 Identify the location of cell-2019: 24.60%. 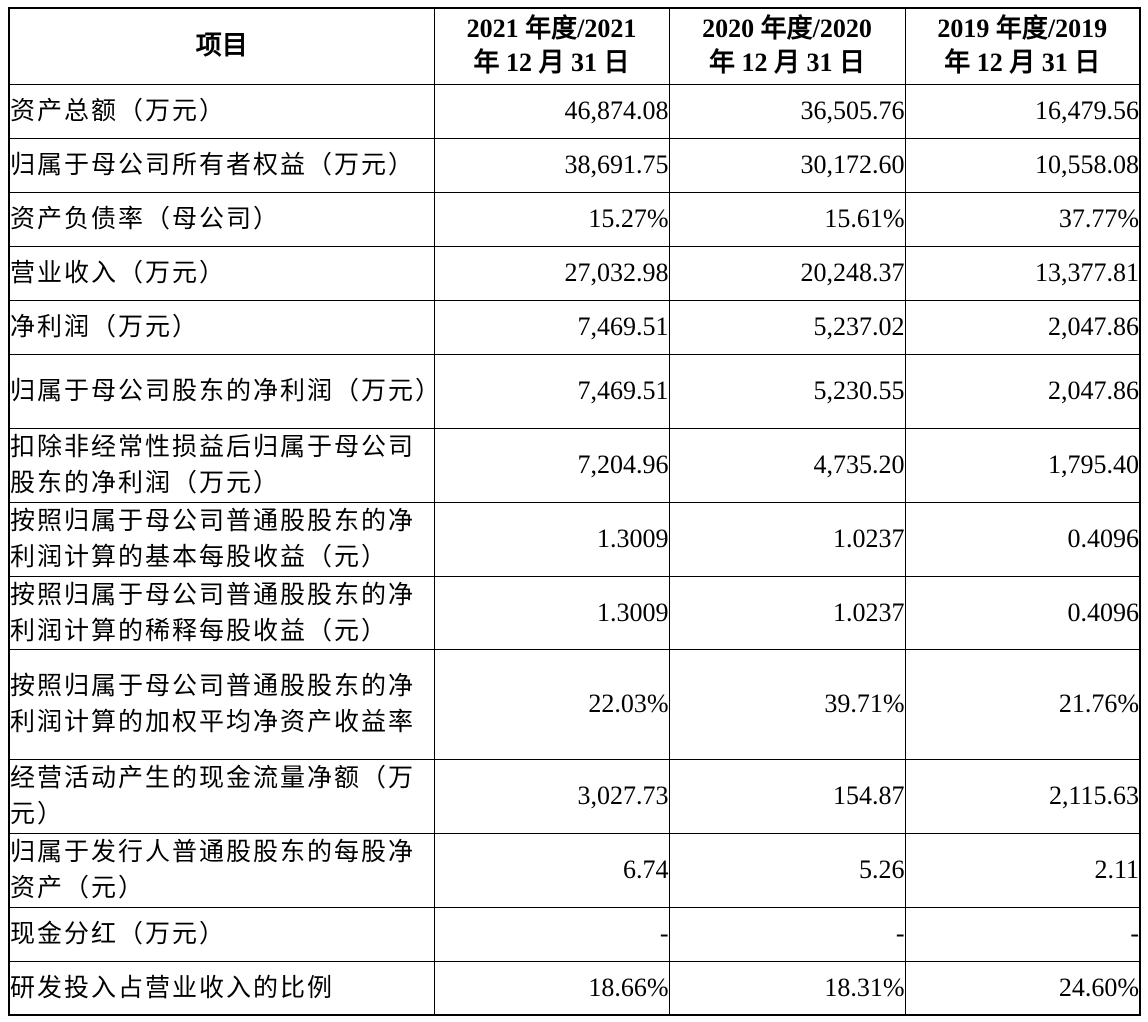
(1022, 988).